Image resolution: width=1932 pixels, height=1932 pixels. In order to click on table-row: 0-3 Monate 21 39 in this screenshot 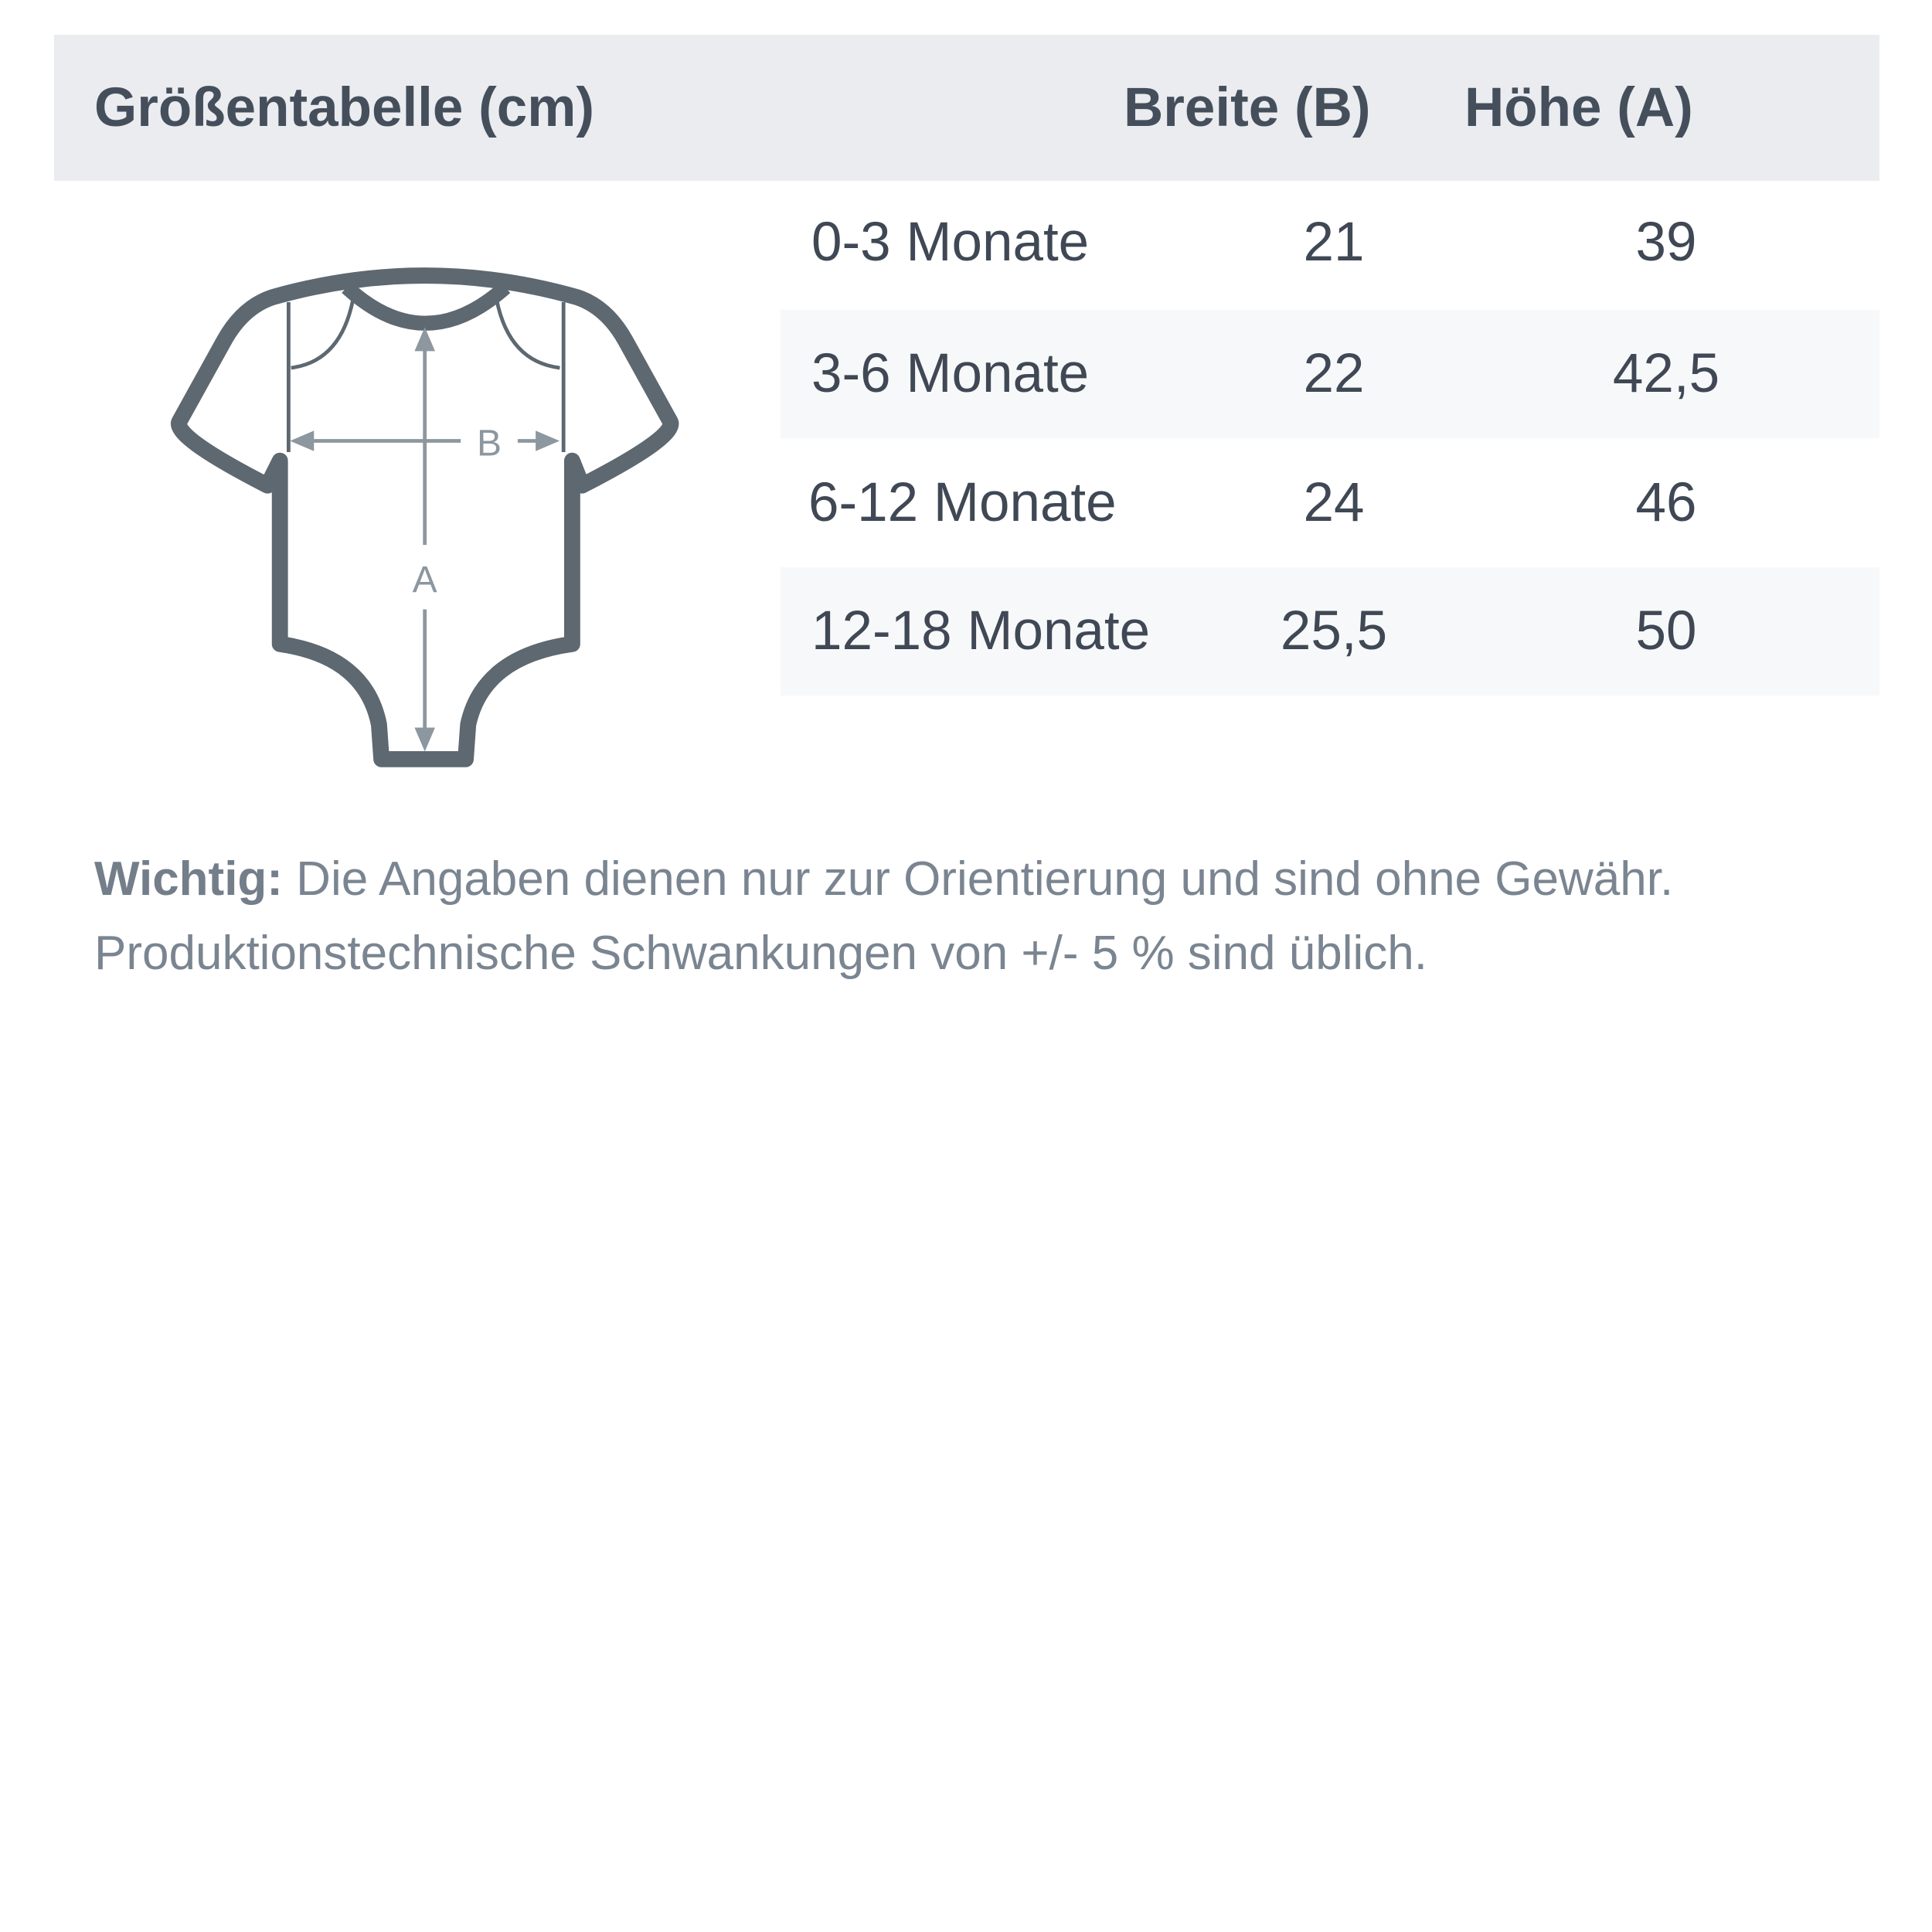, I will do `click(1330, 243)`.